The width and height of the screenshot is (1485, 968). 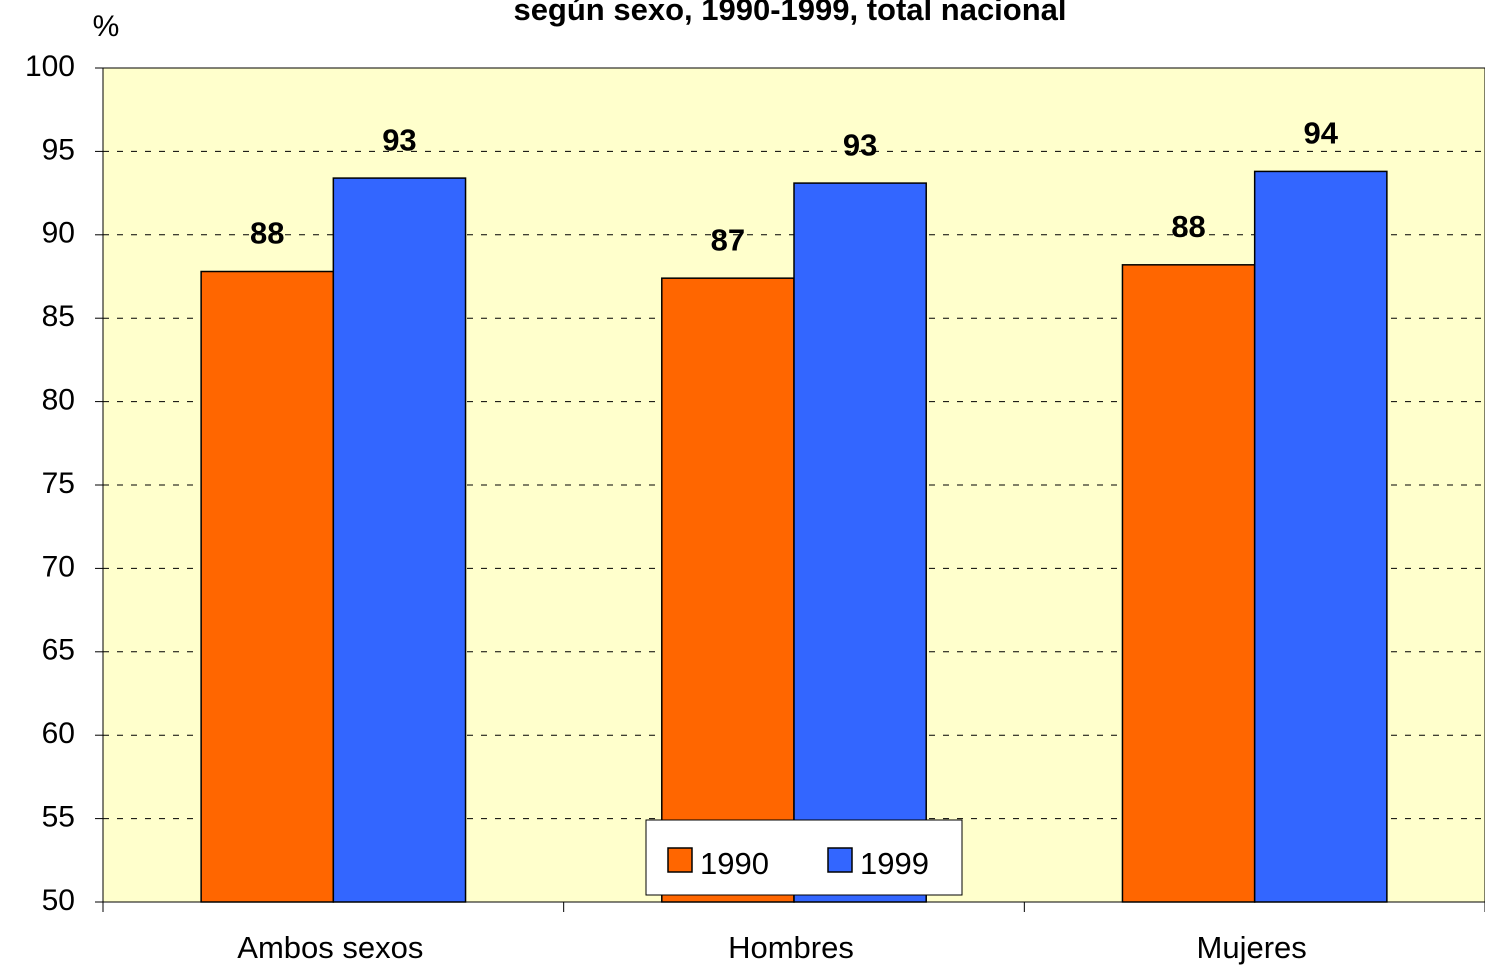 What do you see at coordinates (1321, 133) in the screenshot?
I see `value-label: 94` at bounding box center [1321, 133].